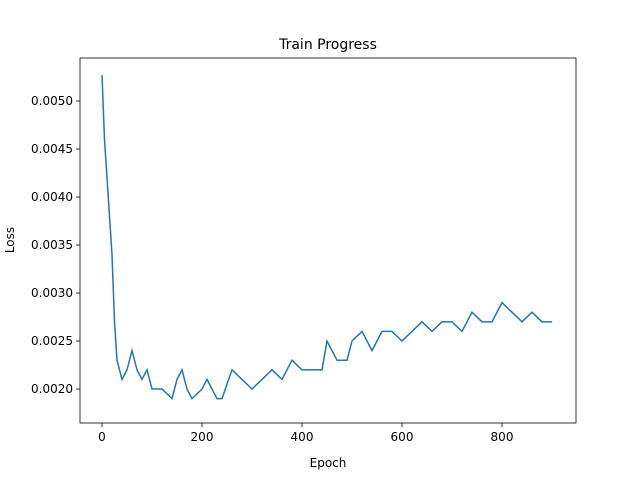  Describe the element at coordinates (102, 437) in the screenshot. I see `x-tick-label: 0` at that location.